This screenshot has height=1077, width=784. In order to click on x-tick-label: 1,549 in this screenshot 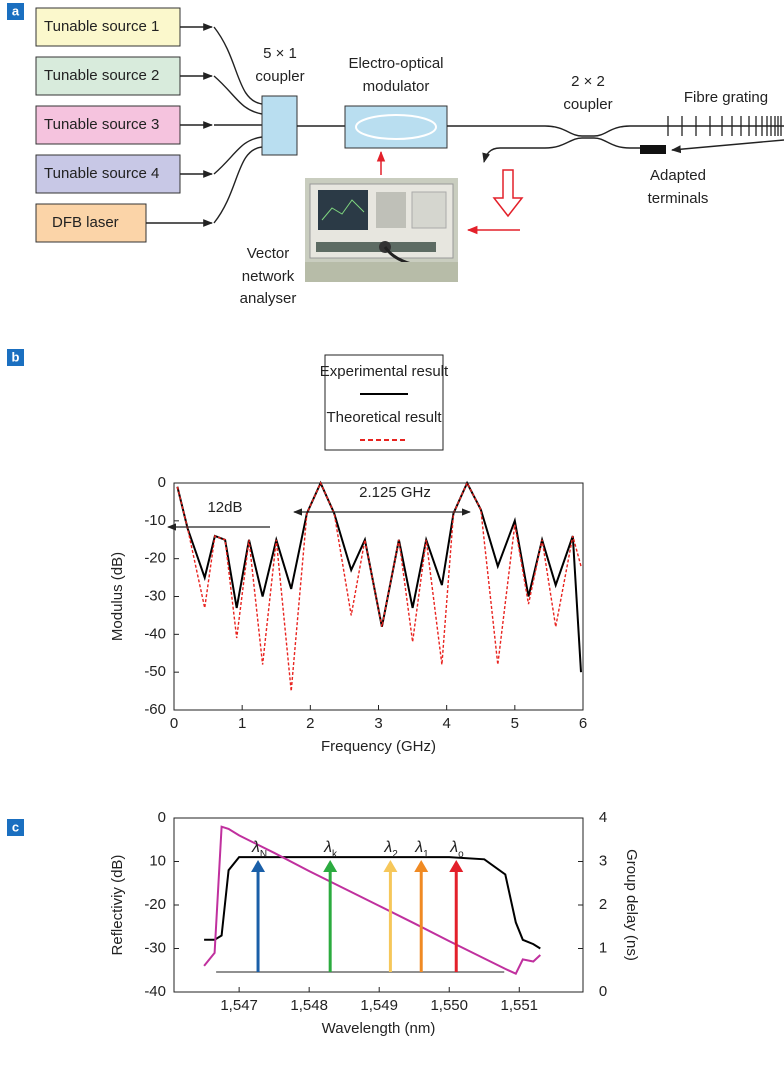, I will do `click(379, 1005)`.